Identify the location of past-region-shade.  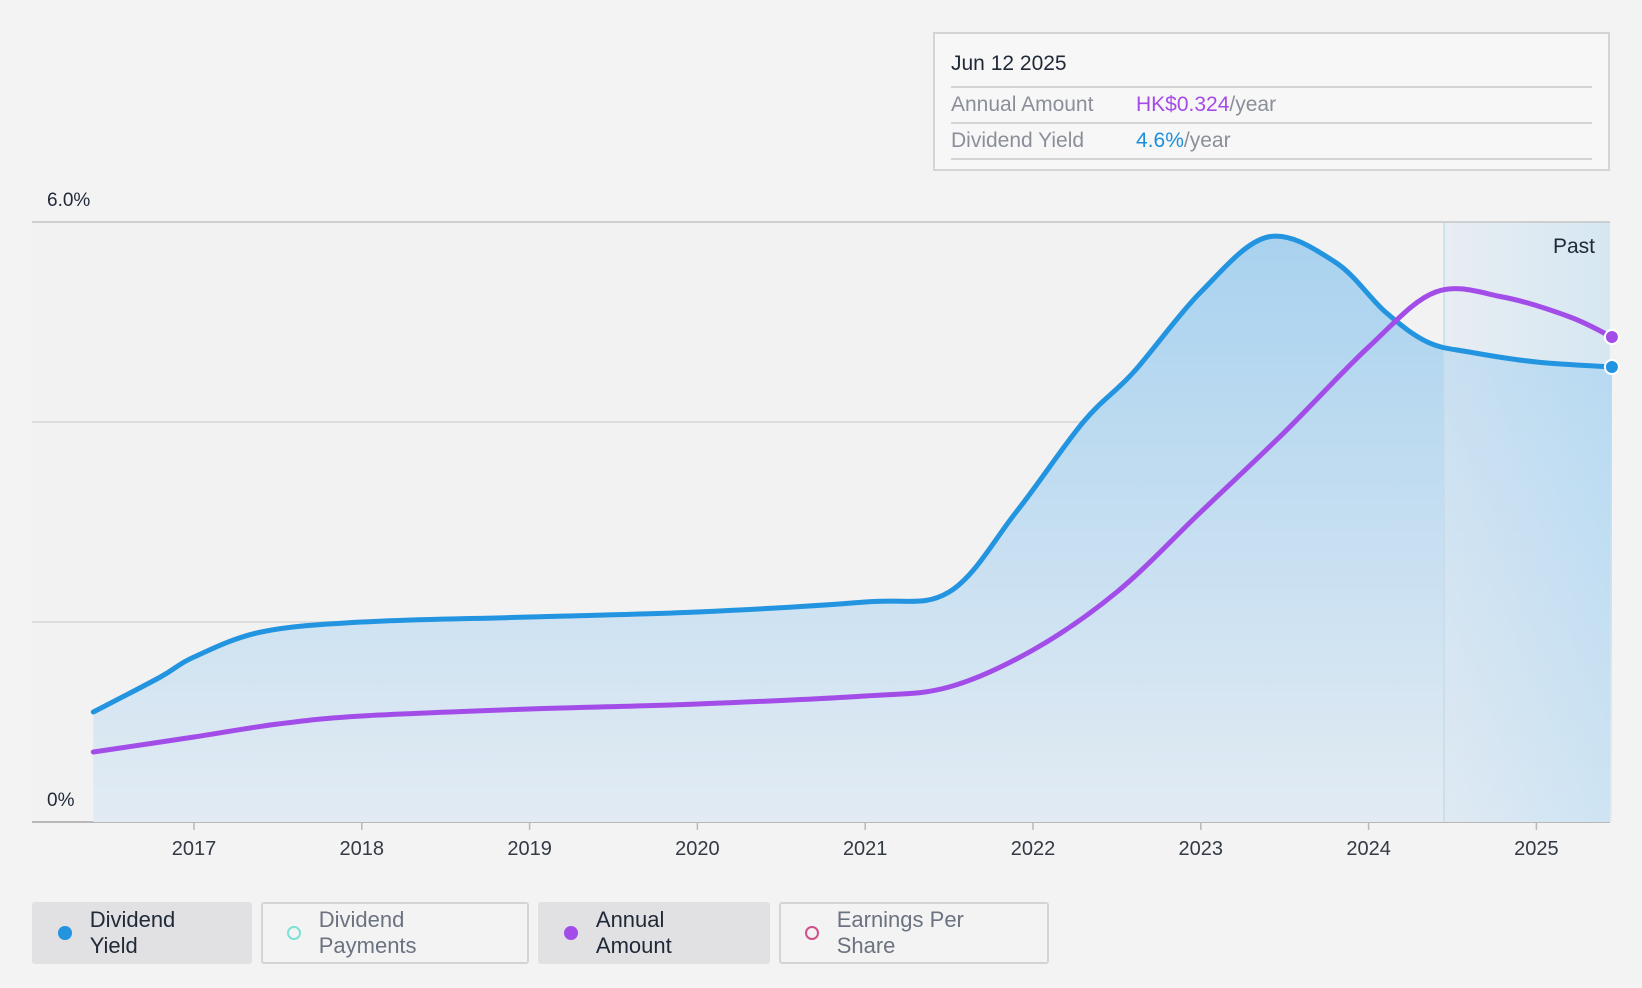
(1527, 522).